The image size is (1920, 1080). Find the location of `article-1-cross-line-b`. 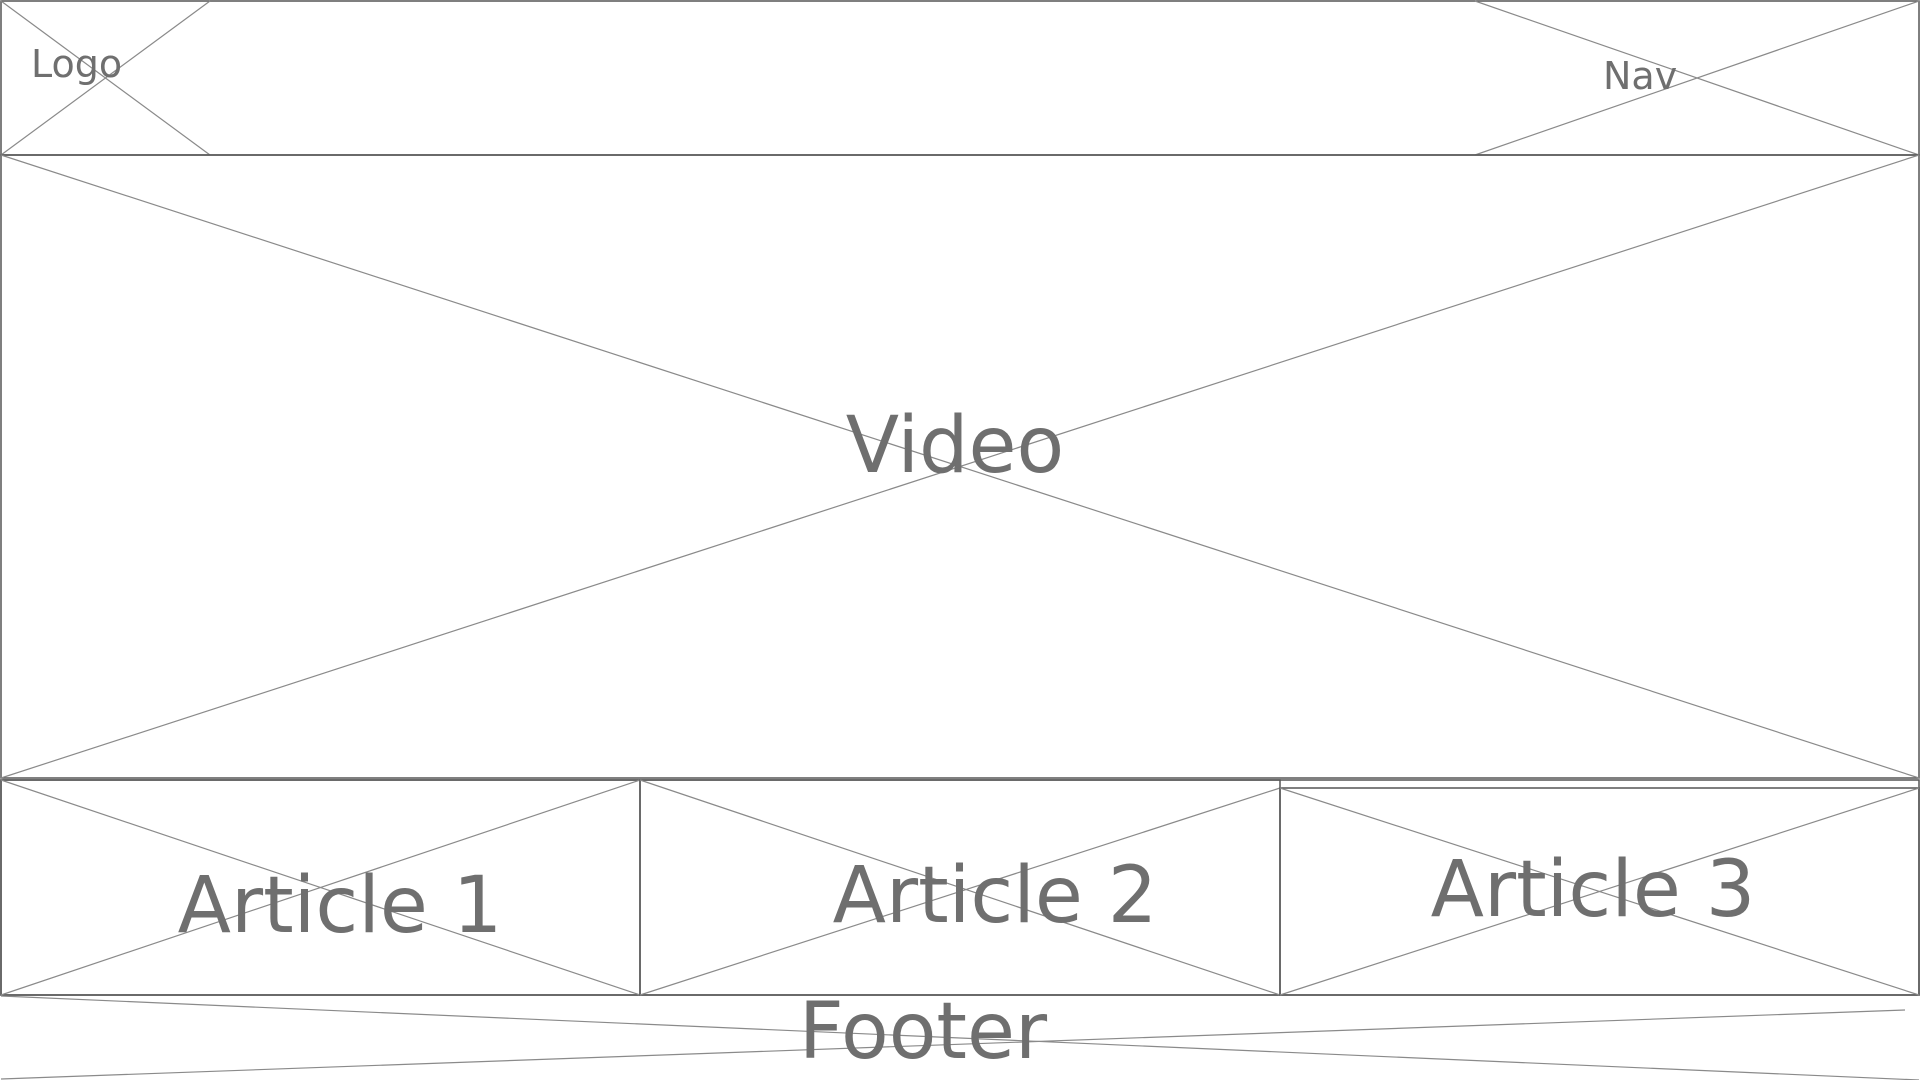

article-1-cross-line-b is located at coordinates (320, 887).